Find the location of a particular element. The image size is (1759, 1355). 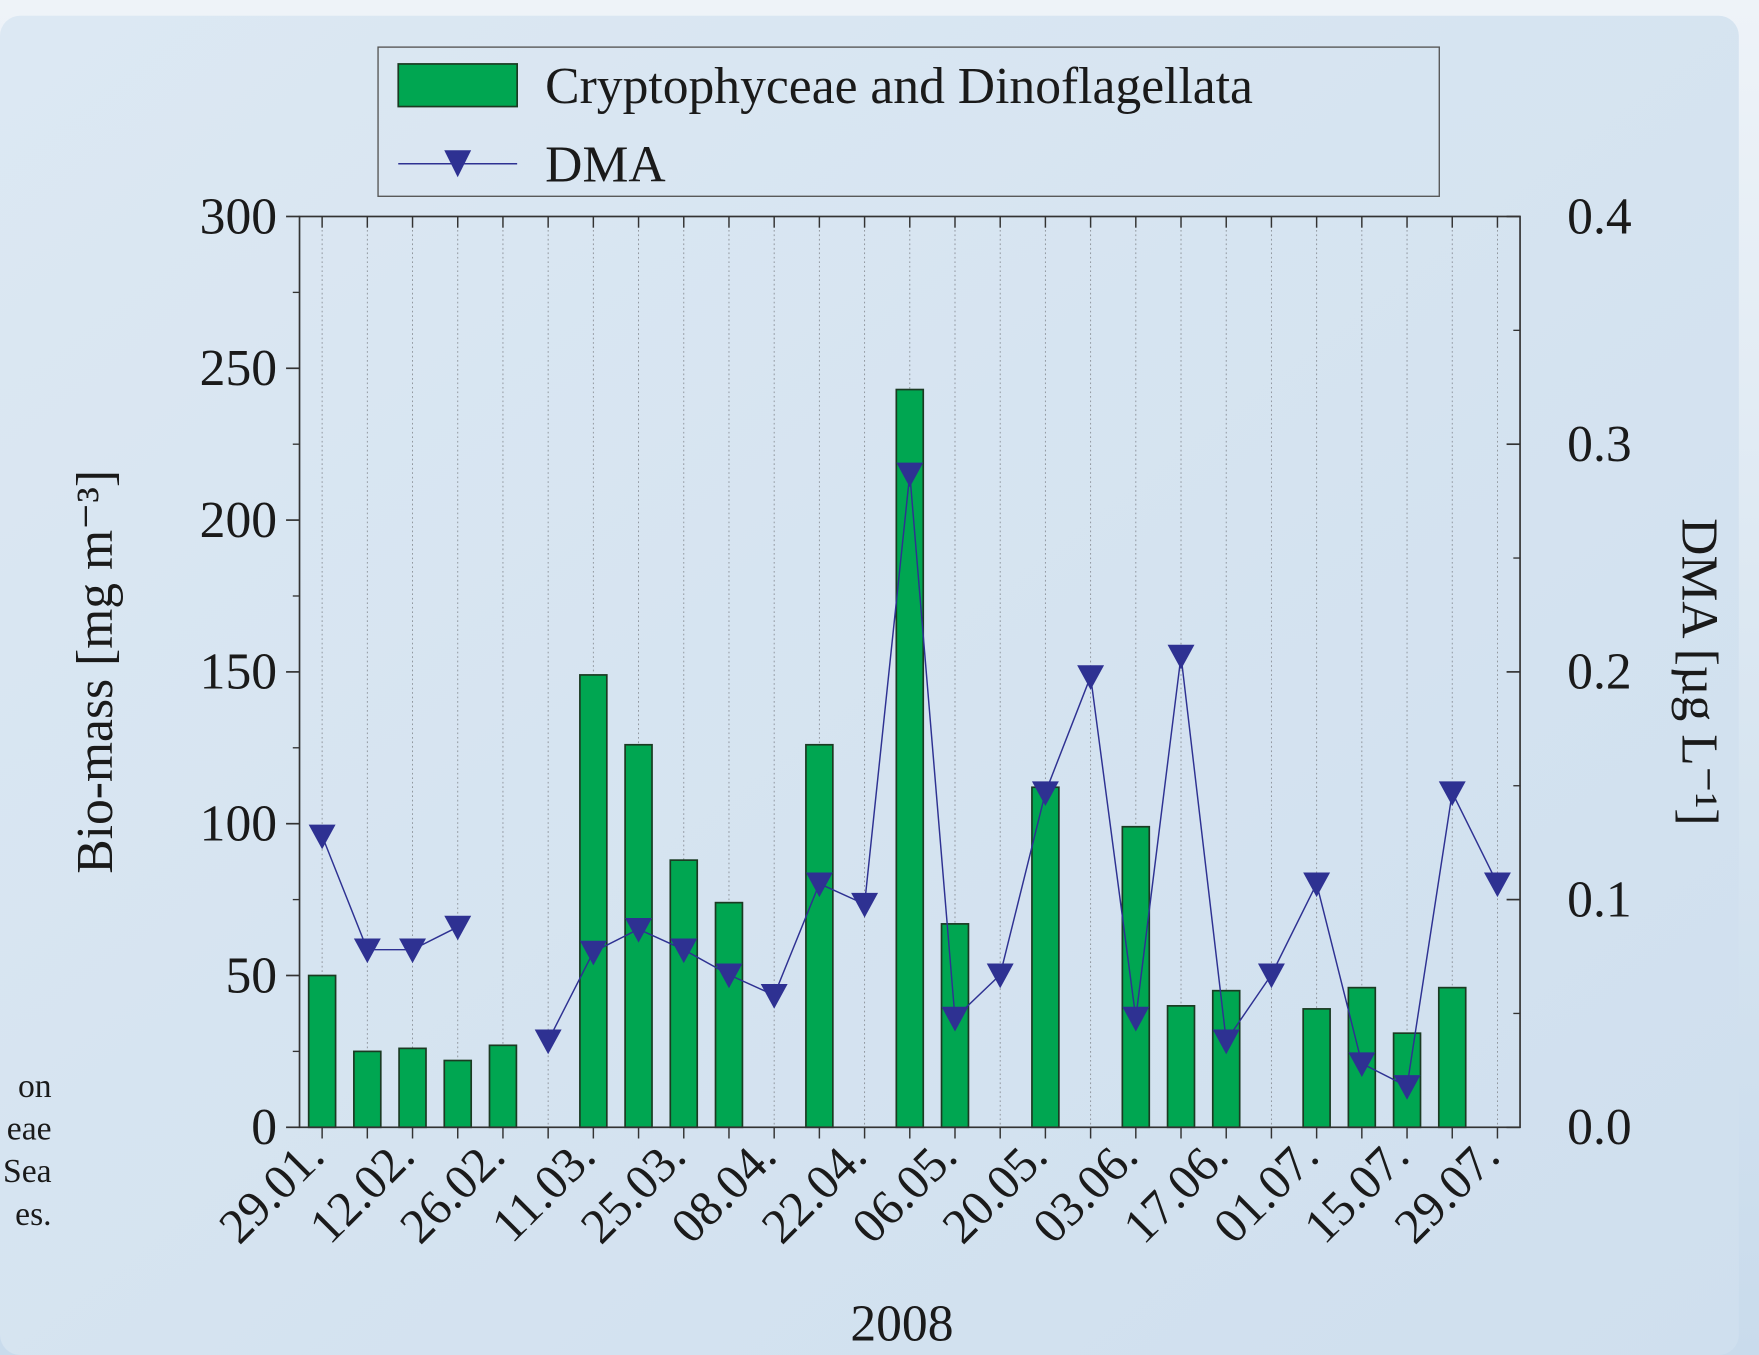

caption-fragment: es. is located at coordinates (33, 1214).